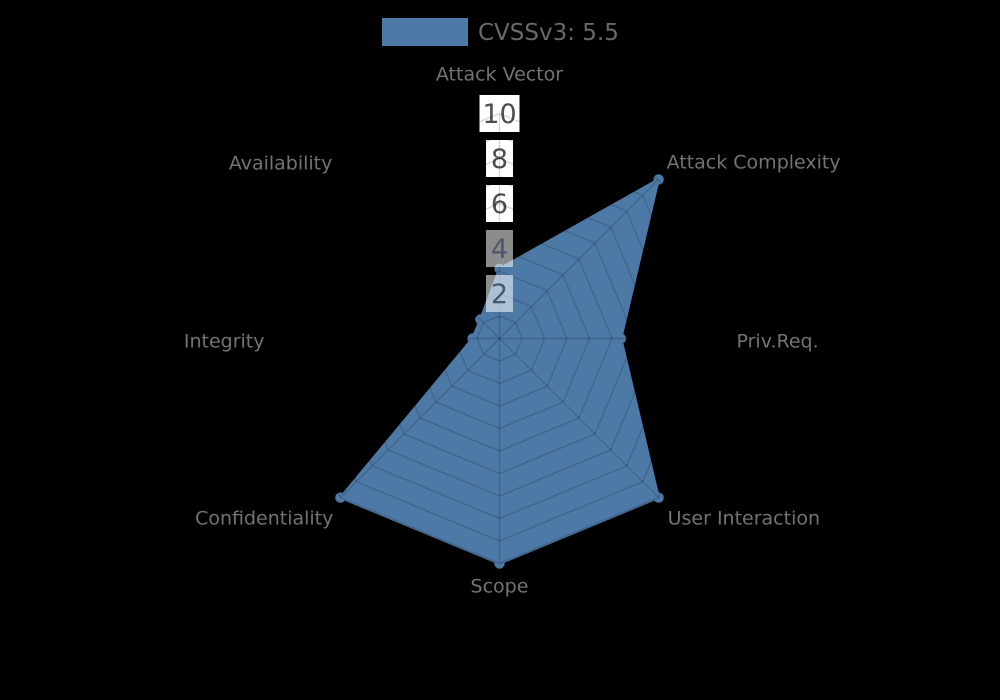 This screenshot has height=700, width=1000. I want to click on tick-label-2: 2, so click(499, 294).